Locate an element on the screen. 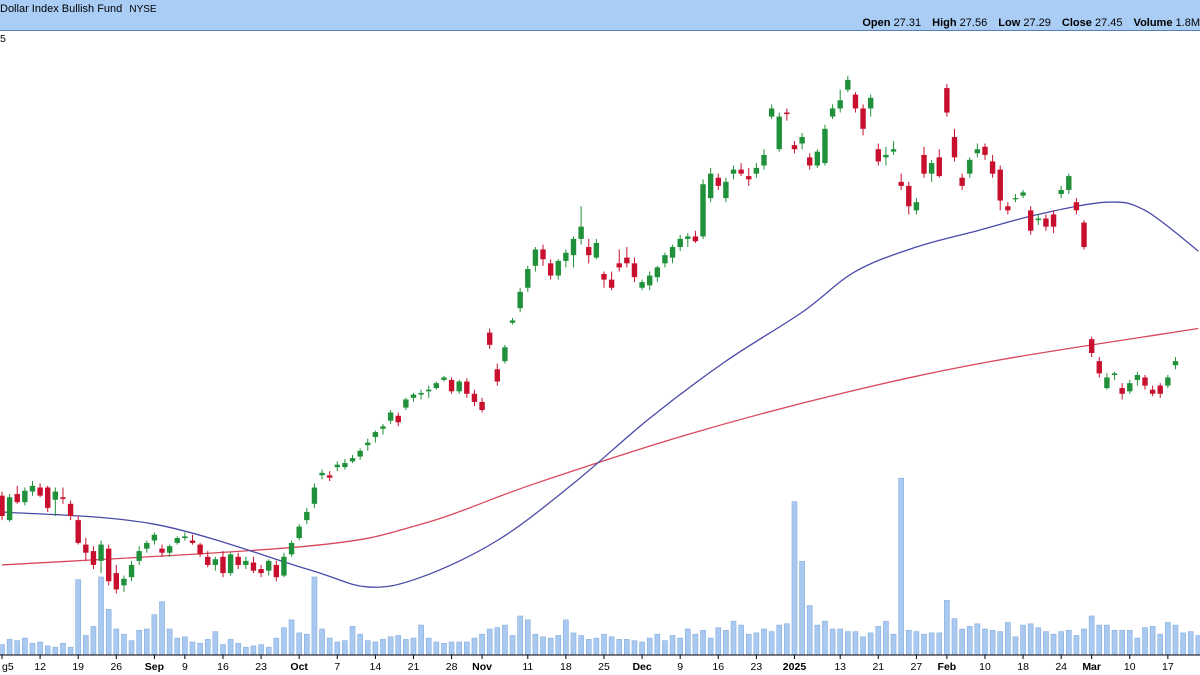 The image size is (1200, 675). fund-name: Dollar Index Bullish Fund is located at coordinates (61, 9).